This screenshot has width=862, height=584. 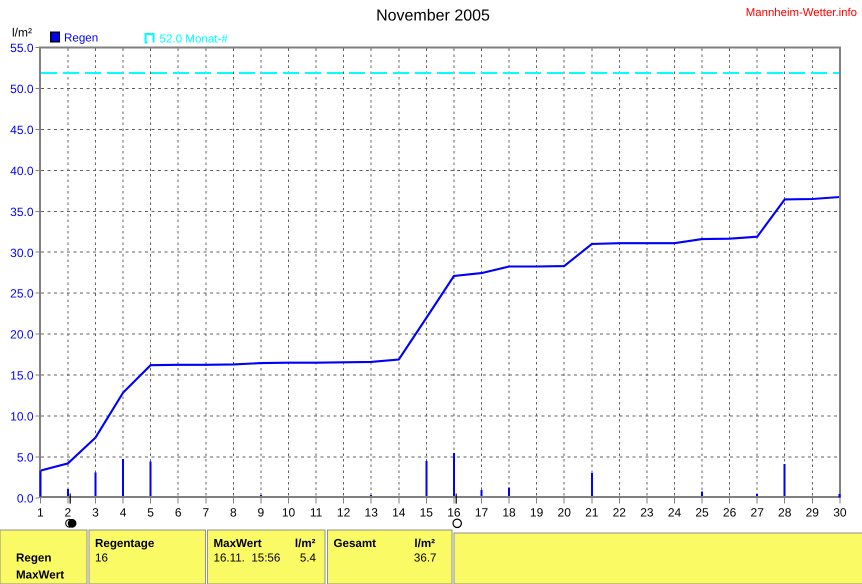 I want to click on svg-text: 5, so click(x=150, y=512).